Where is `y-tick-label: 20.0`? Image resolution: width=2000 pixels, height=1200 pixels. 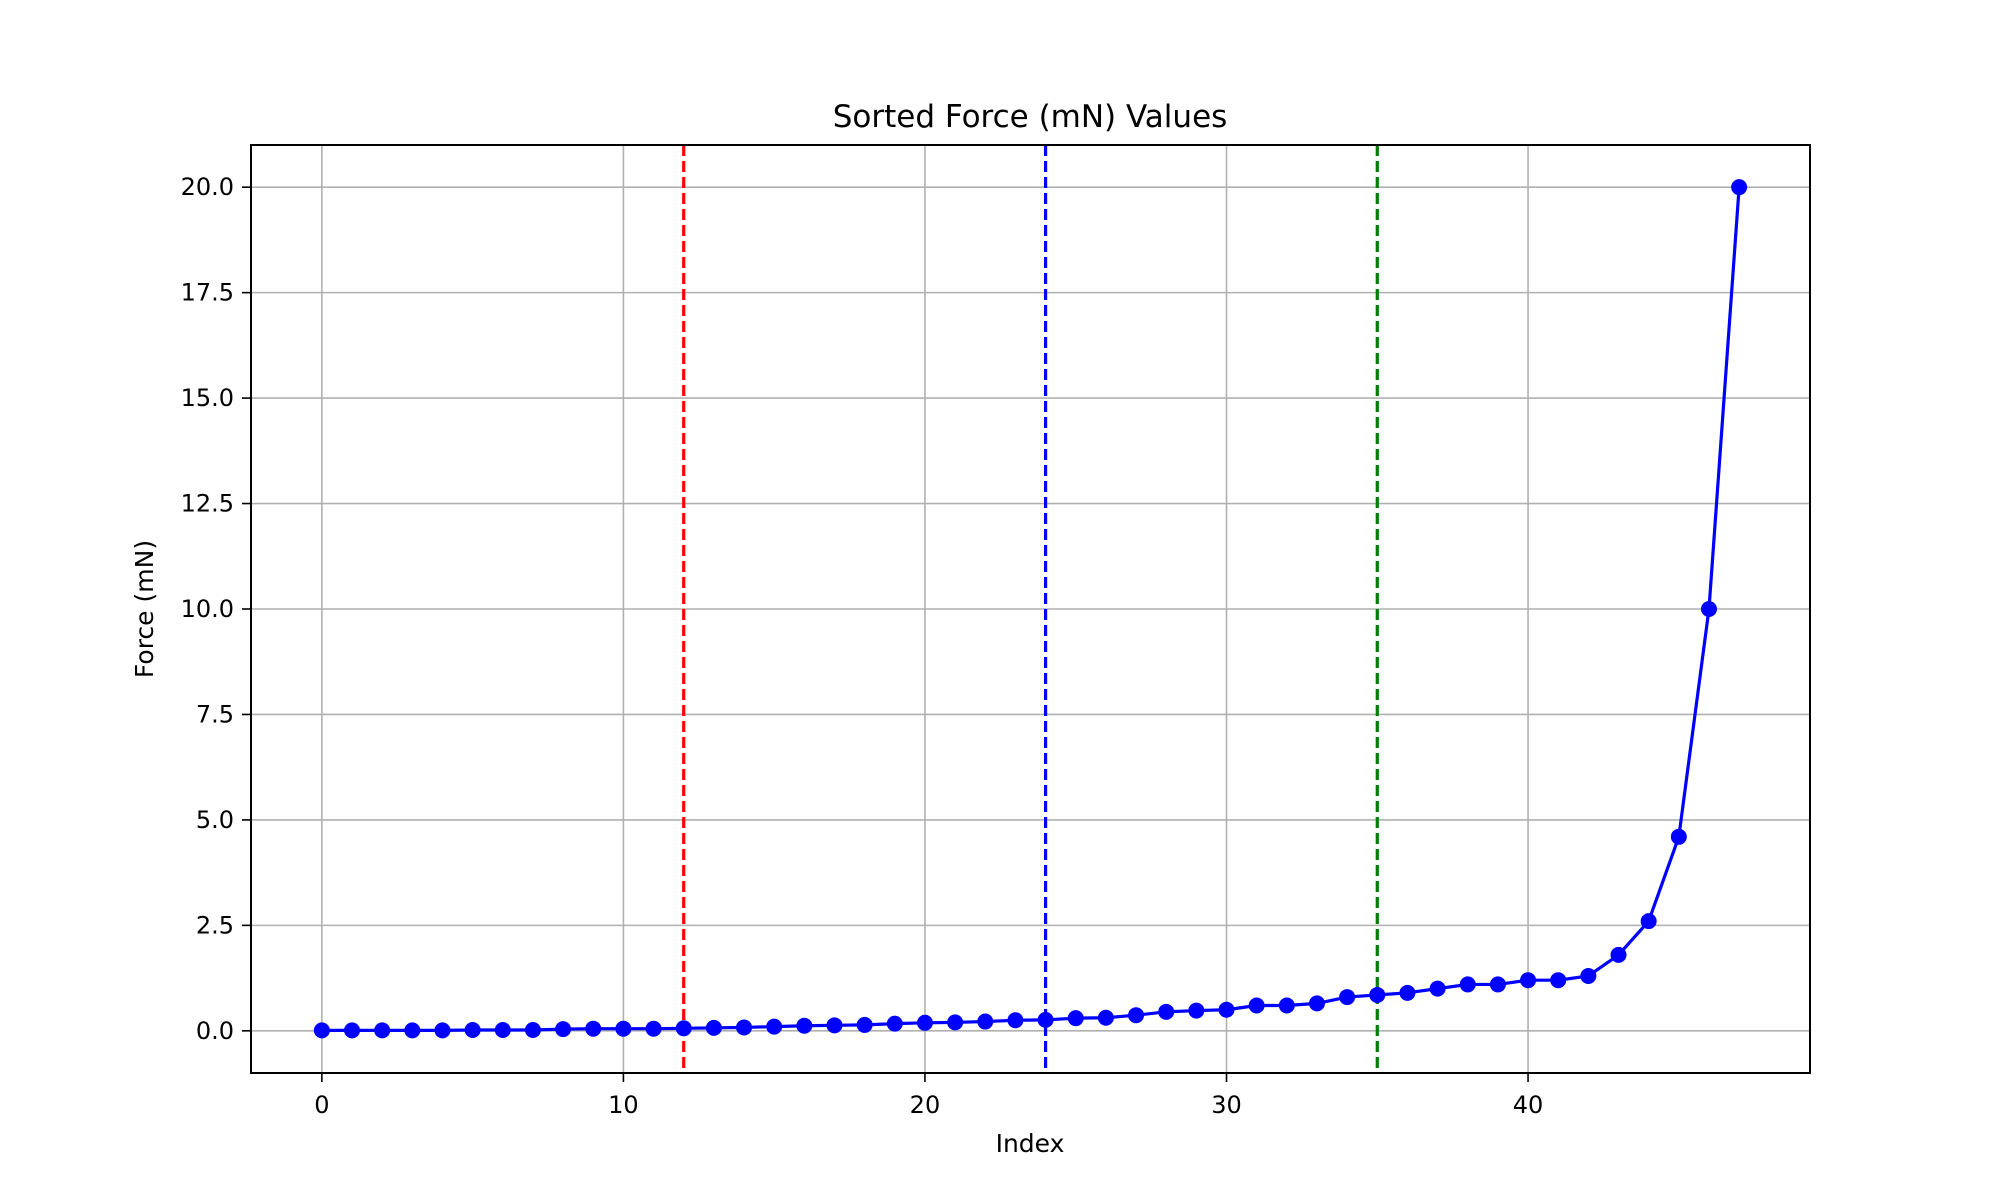 y-tick-label: 20.0 is located at coordinates (207, 187).